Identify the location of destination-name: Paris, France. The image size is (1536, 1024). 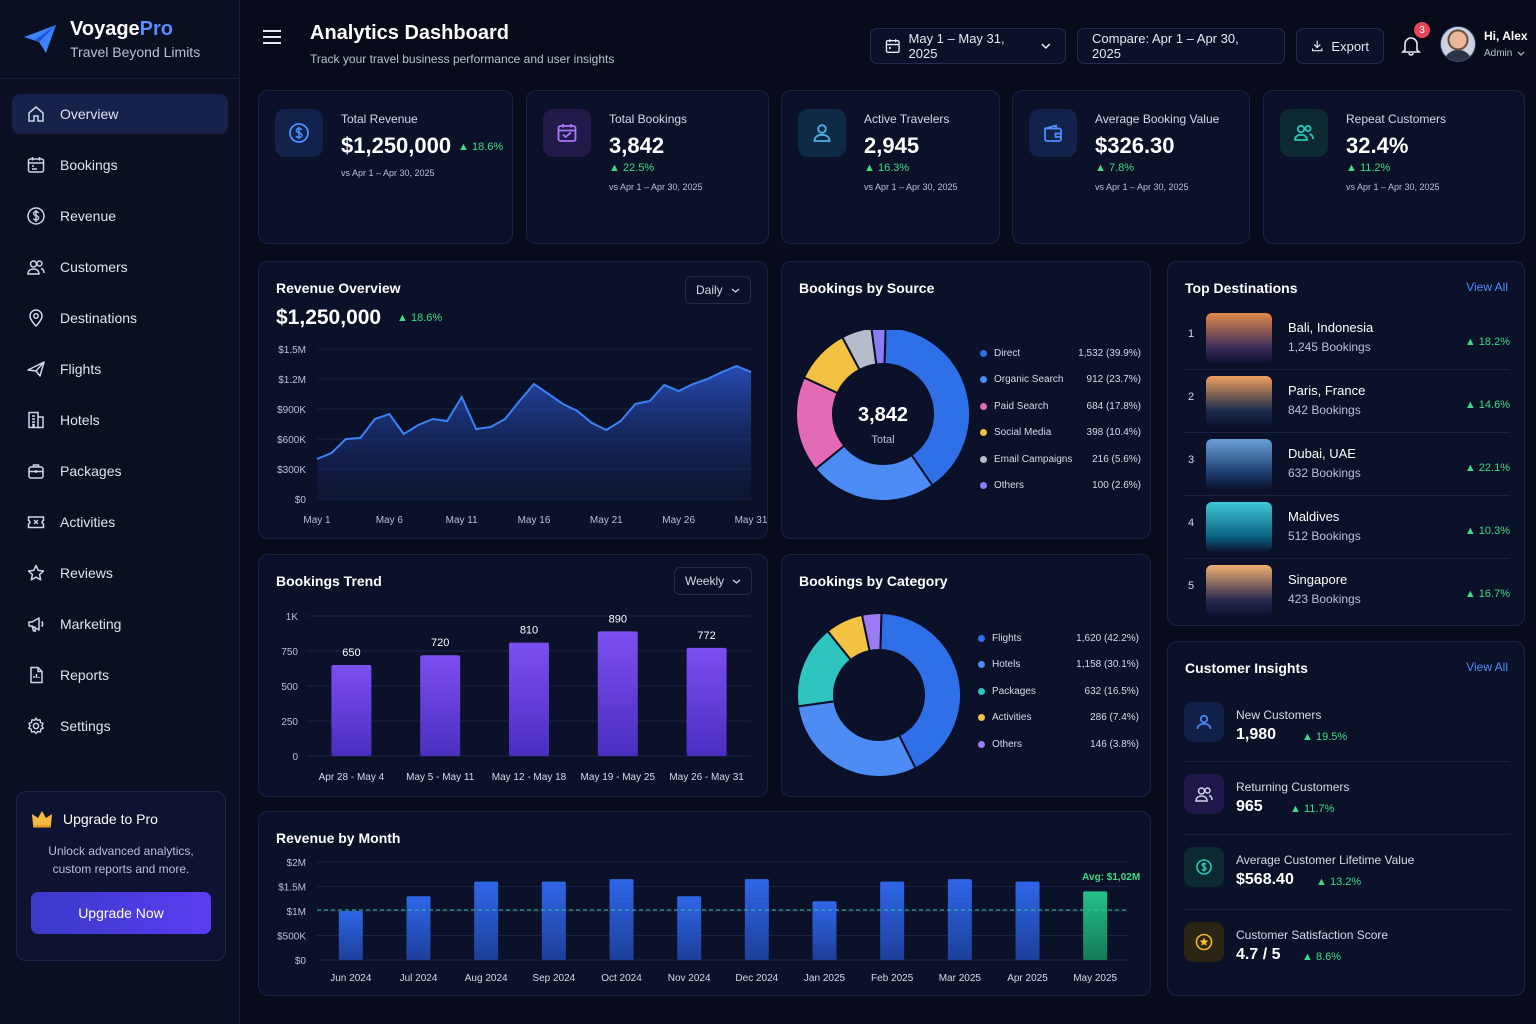
(1327, 390).